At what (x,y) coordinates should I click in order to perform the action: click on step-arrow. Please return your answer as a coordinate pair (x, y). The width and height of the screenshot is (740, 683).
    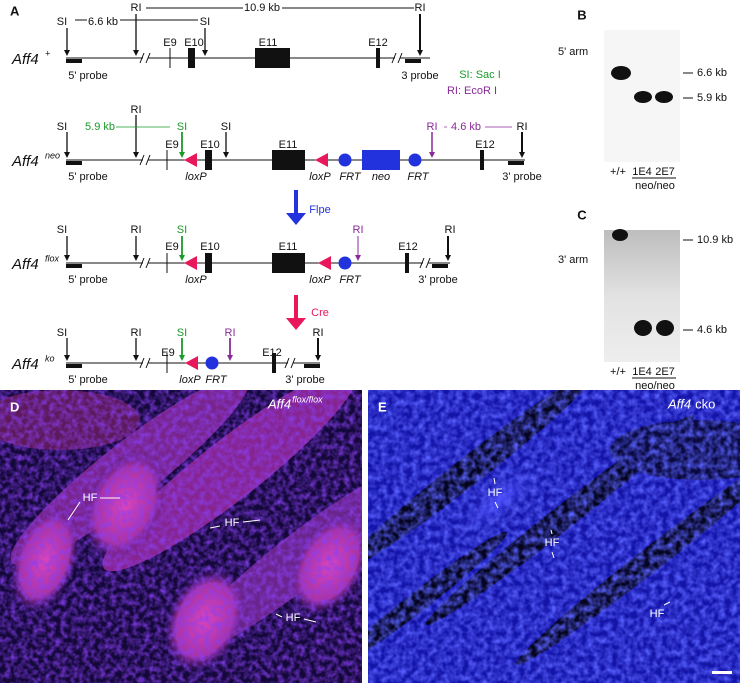
    Looking at the image, I should click on (296, 219).